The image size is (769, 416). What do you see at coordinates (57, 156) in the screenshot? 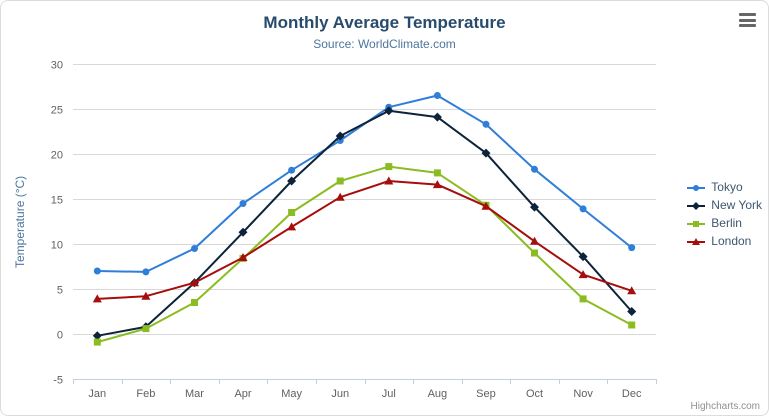
I see `y-axis-tick-label: 20` at bounding box center [57, 156].